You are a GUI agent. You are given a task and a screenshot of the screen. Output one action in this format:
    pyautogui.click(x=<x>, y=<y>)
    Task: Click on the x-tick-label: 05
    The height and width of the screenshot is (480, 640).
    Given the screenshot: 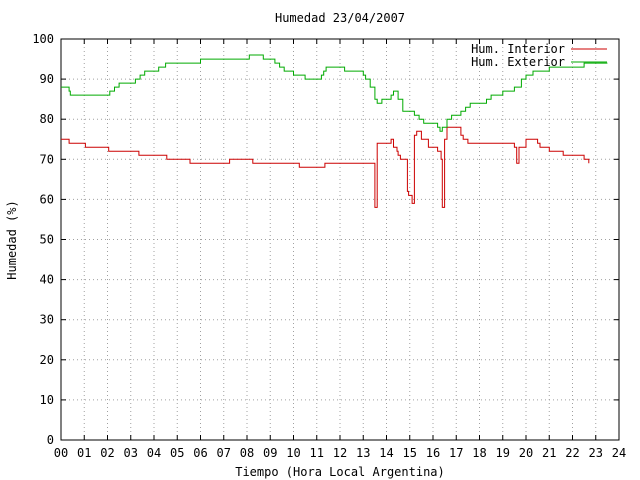 What is the action you would take?
    pyautogui.click(x=177, y=453)
    